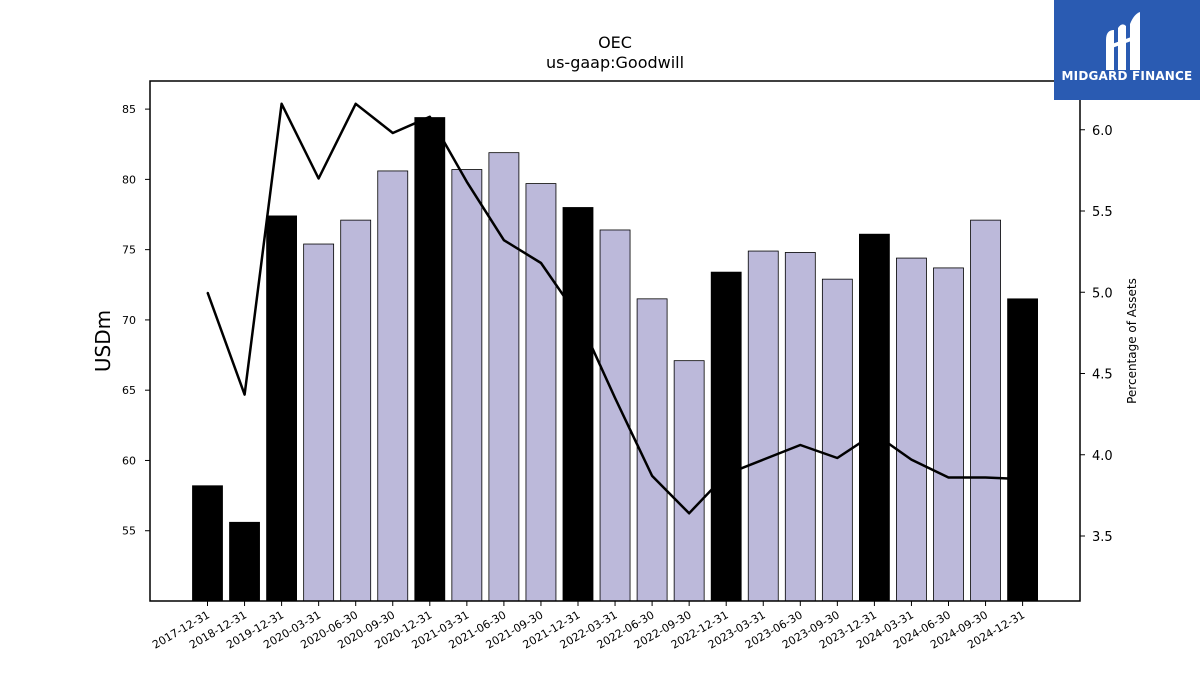 The width and height of the screenshot is (1200, 675). What do you see at coordinates (1132, 341) in the screenshot?
I see `y2-axis-label: Percentage of Assets` at bounding box center [1132, 341].